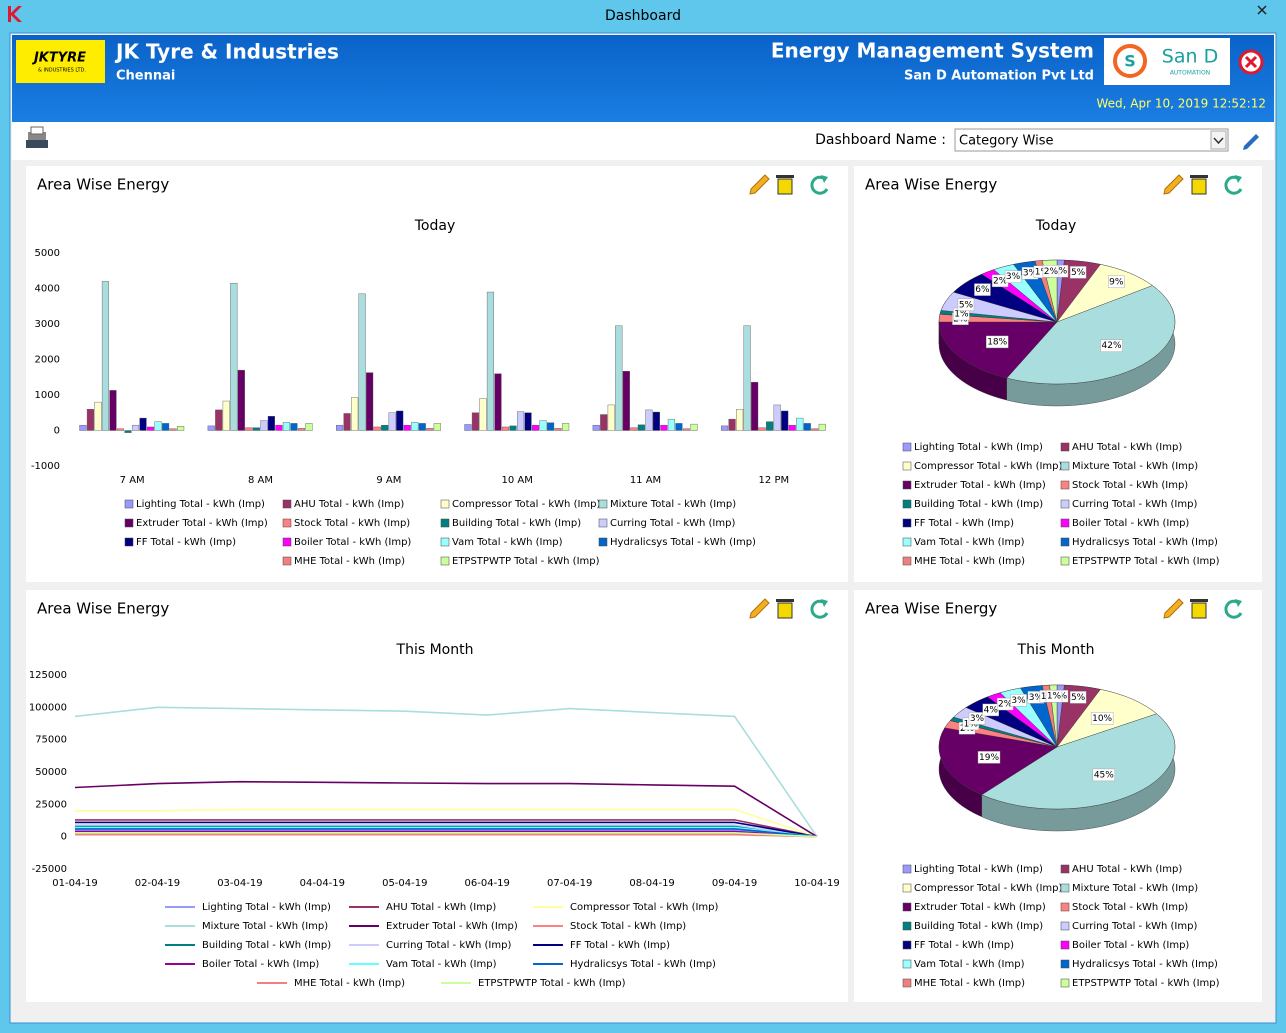 The width and height of the screenshot is (1286, 1033). I want to click on exit-glyph, so click(1251, 62).